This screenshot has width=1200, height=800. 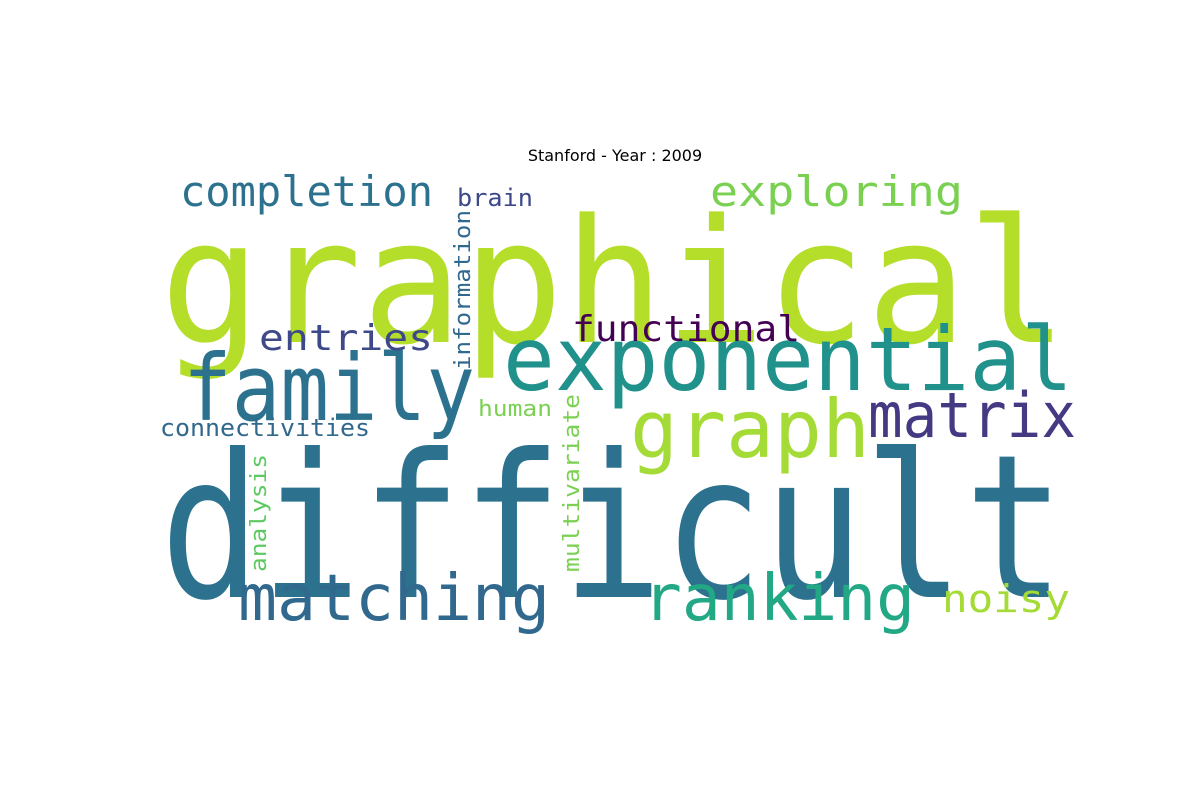 What do you see at coordinates (394, 599) in the screenshot?
I see `word-matching: matching` at bounding box center [394, 599].